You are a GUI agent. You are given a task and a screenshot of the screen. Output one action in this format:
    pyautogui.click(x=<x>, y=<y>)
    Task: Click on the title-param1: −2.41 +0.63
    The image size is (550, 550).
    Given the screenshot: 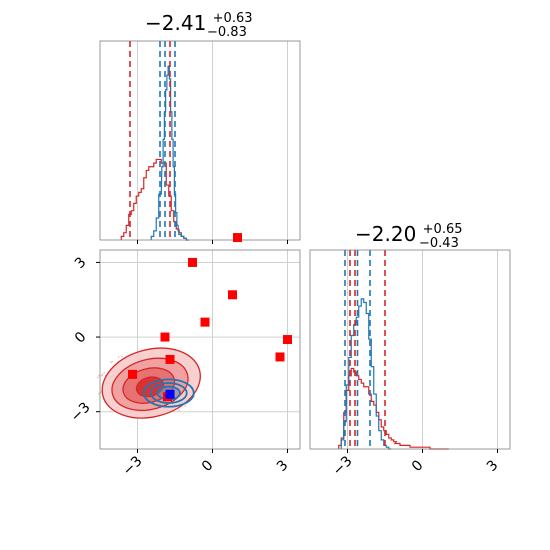 What is the action you would take?
    pyautogui.click(x=199, y=23)
    